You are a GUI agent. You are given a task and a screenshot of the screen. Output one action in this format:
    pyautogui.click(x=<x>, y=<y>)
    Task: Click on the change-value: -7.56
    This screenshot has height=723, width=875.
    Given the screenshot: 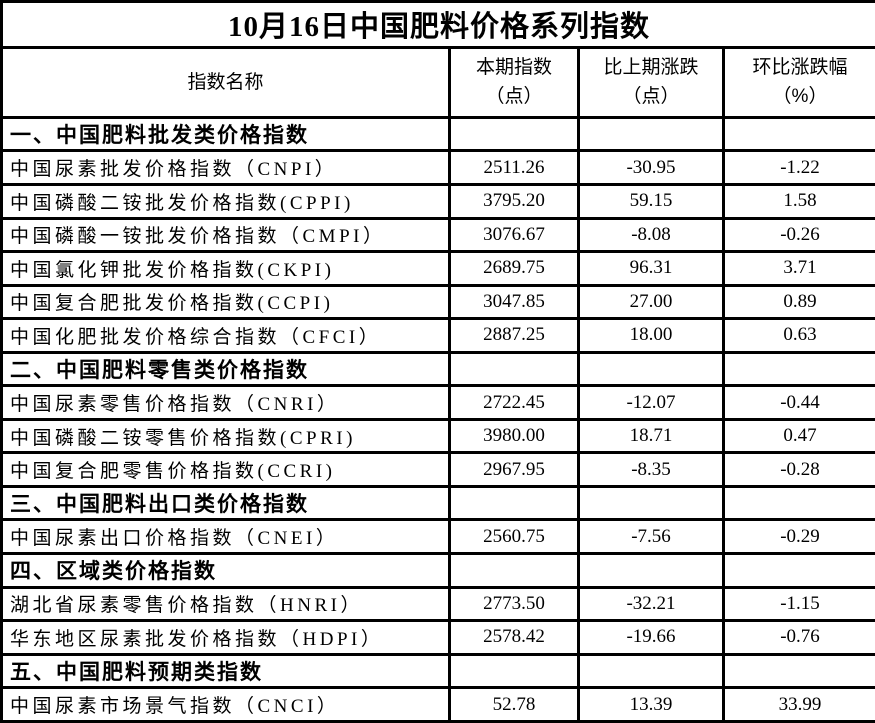 What is the action you would take?
    pyautogui.click(x=651, y=536)
    